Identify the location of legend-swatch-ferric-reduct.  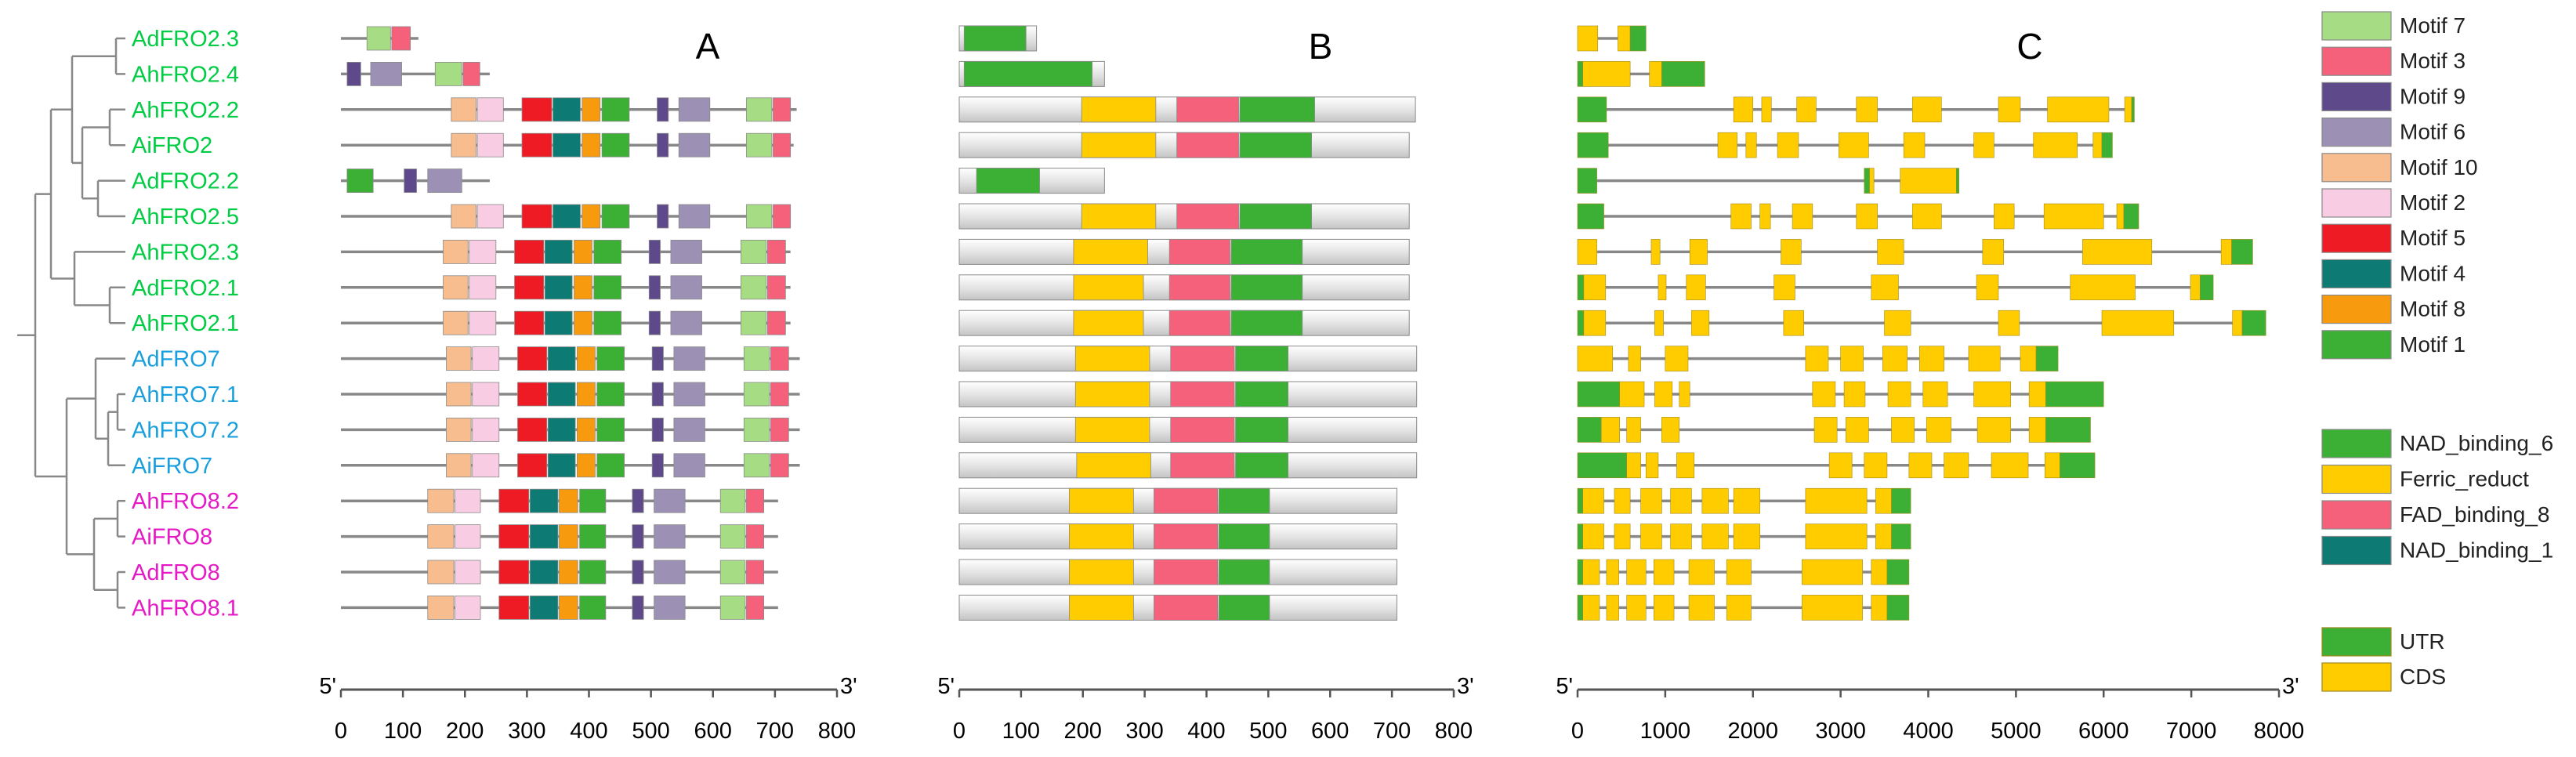
(2356, 479).